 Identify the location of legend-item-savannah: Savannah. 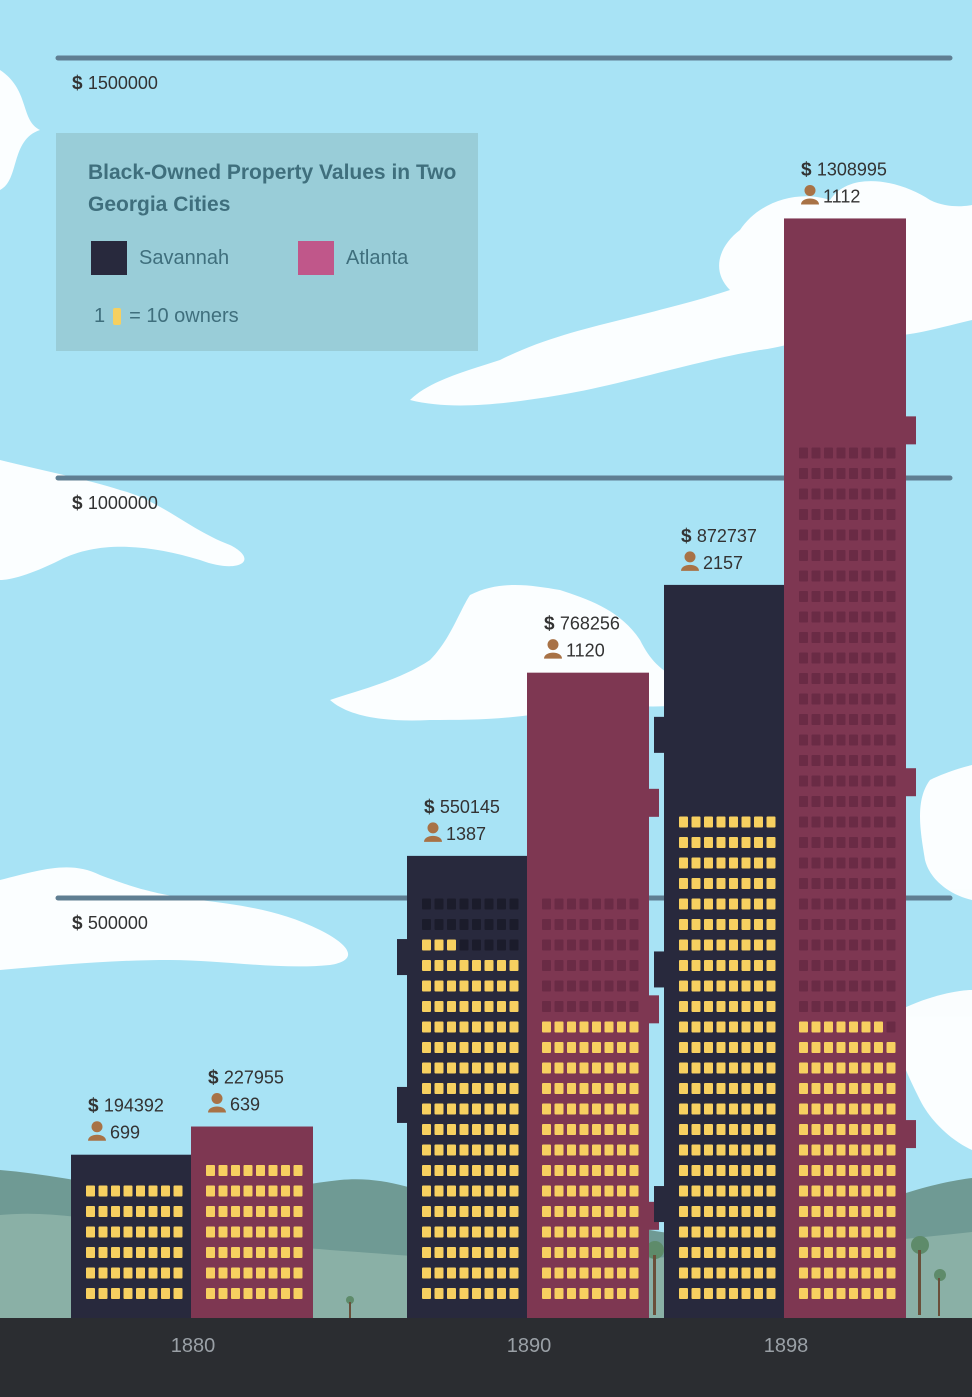
(160, 258).